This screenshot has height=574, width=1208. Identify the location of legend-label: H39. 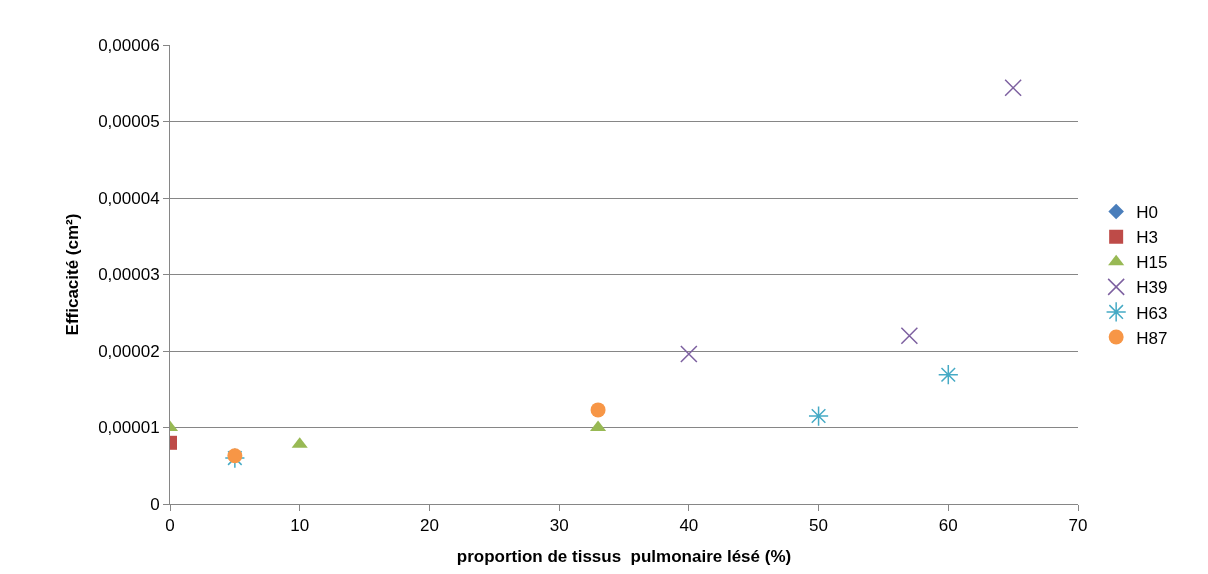
(1152, 288).